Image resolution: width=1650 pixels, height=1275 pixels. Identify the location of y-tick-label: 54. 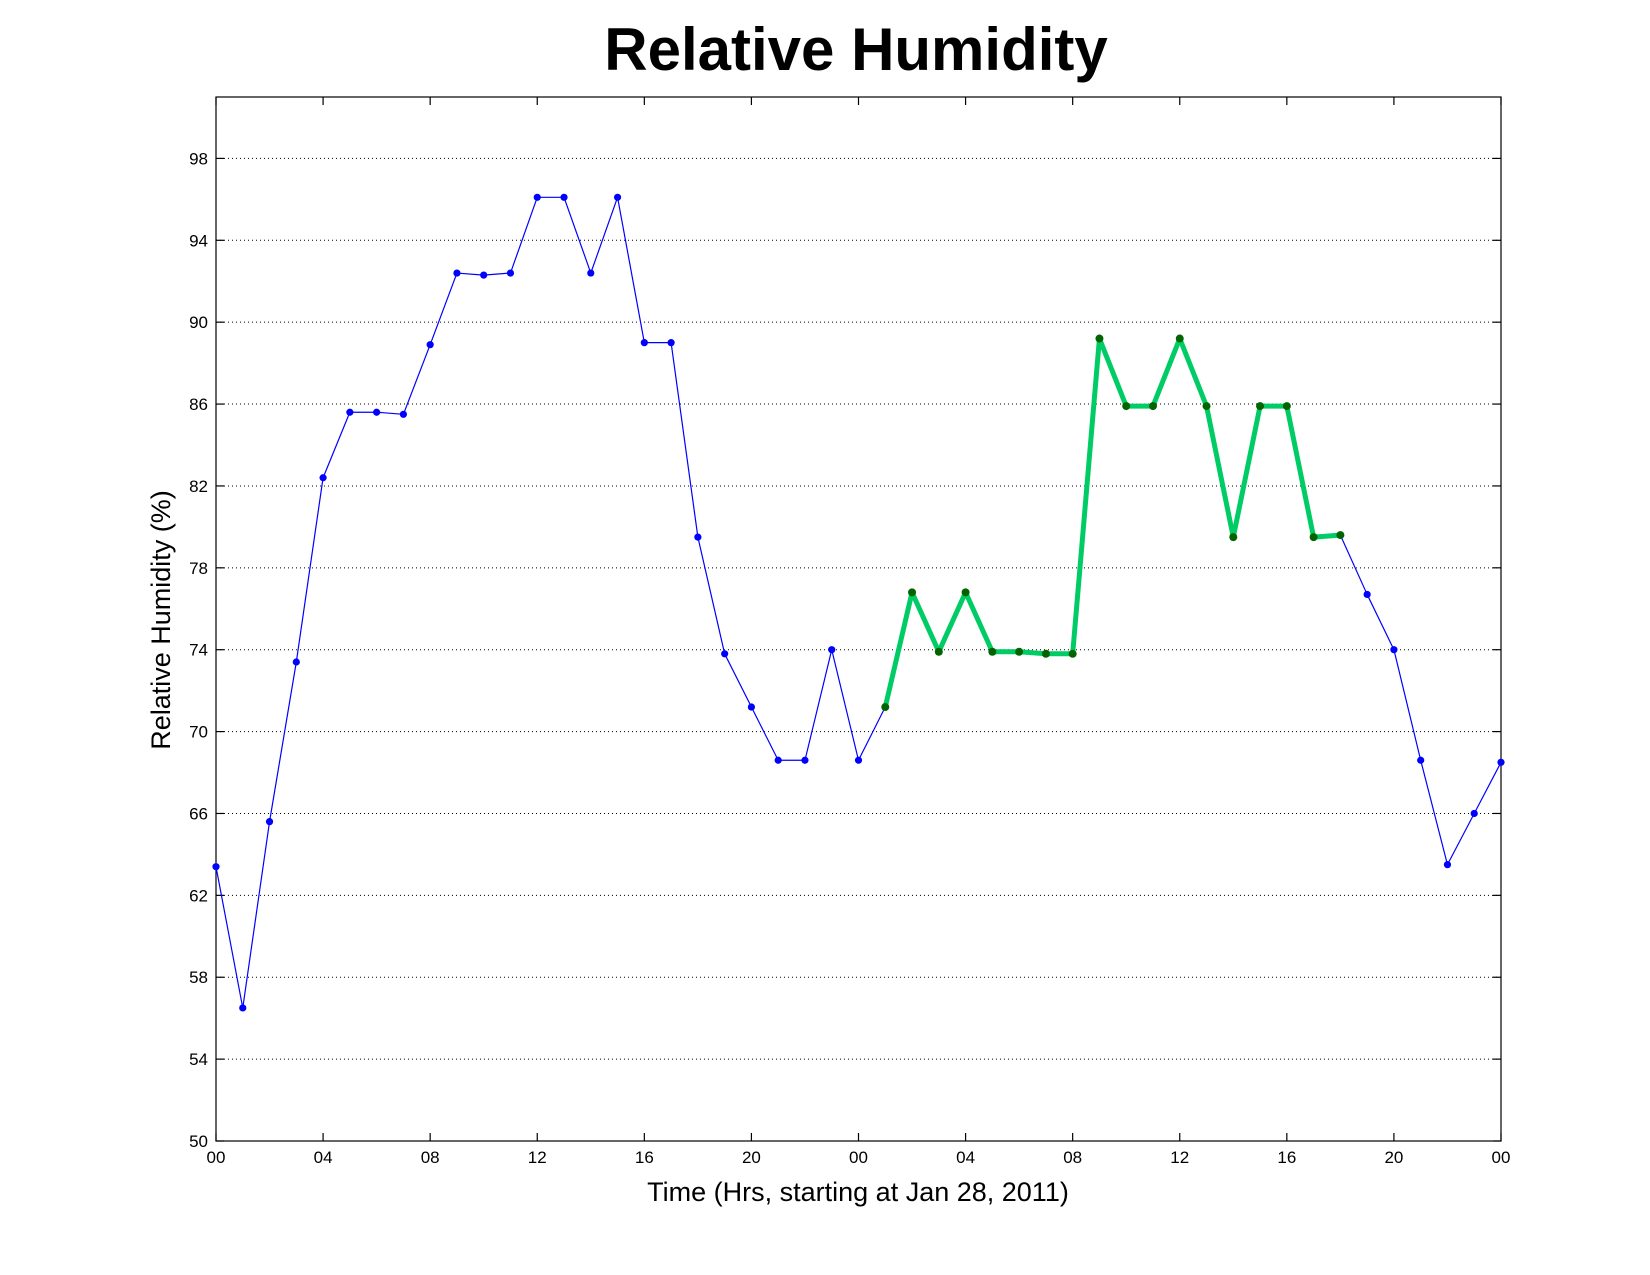
(198, 1059).